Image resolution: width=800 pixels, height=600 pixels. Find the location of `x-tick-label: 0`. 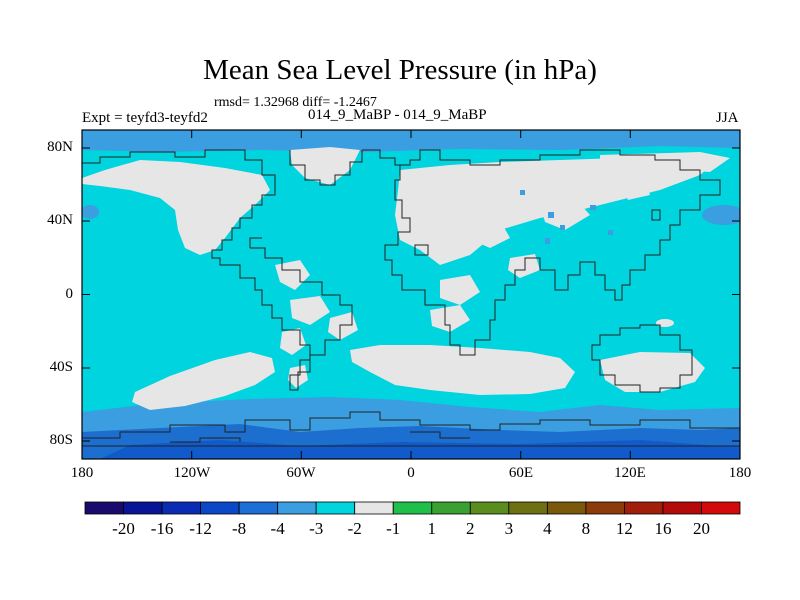

x-tick-label: 0 is located at coordinates (411, 473).